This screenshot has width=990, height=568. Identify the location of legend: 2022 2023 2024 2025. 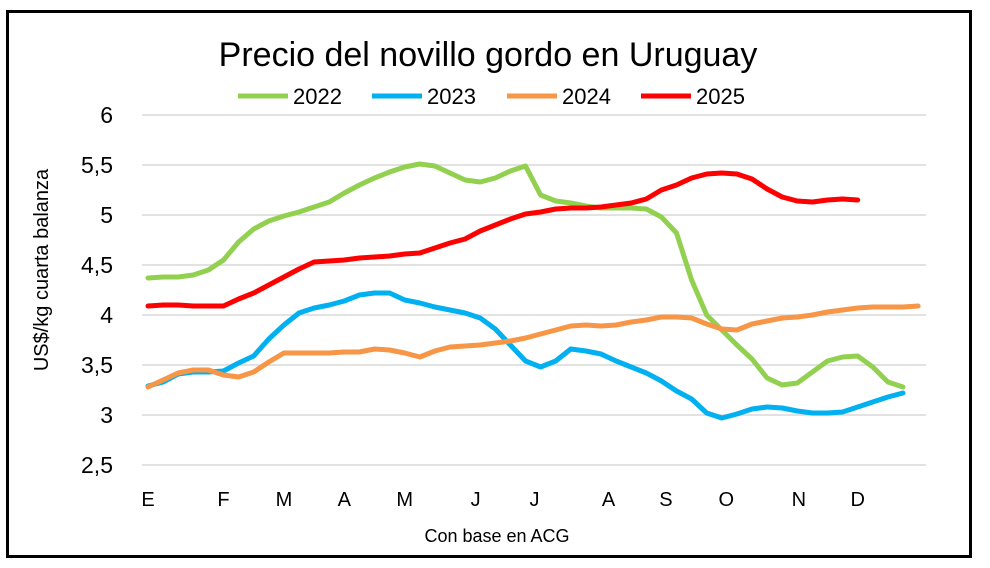
(491, 96).